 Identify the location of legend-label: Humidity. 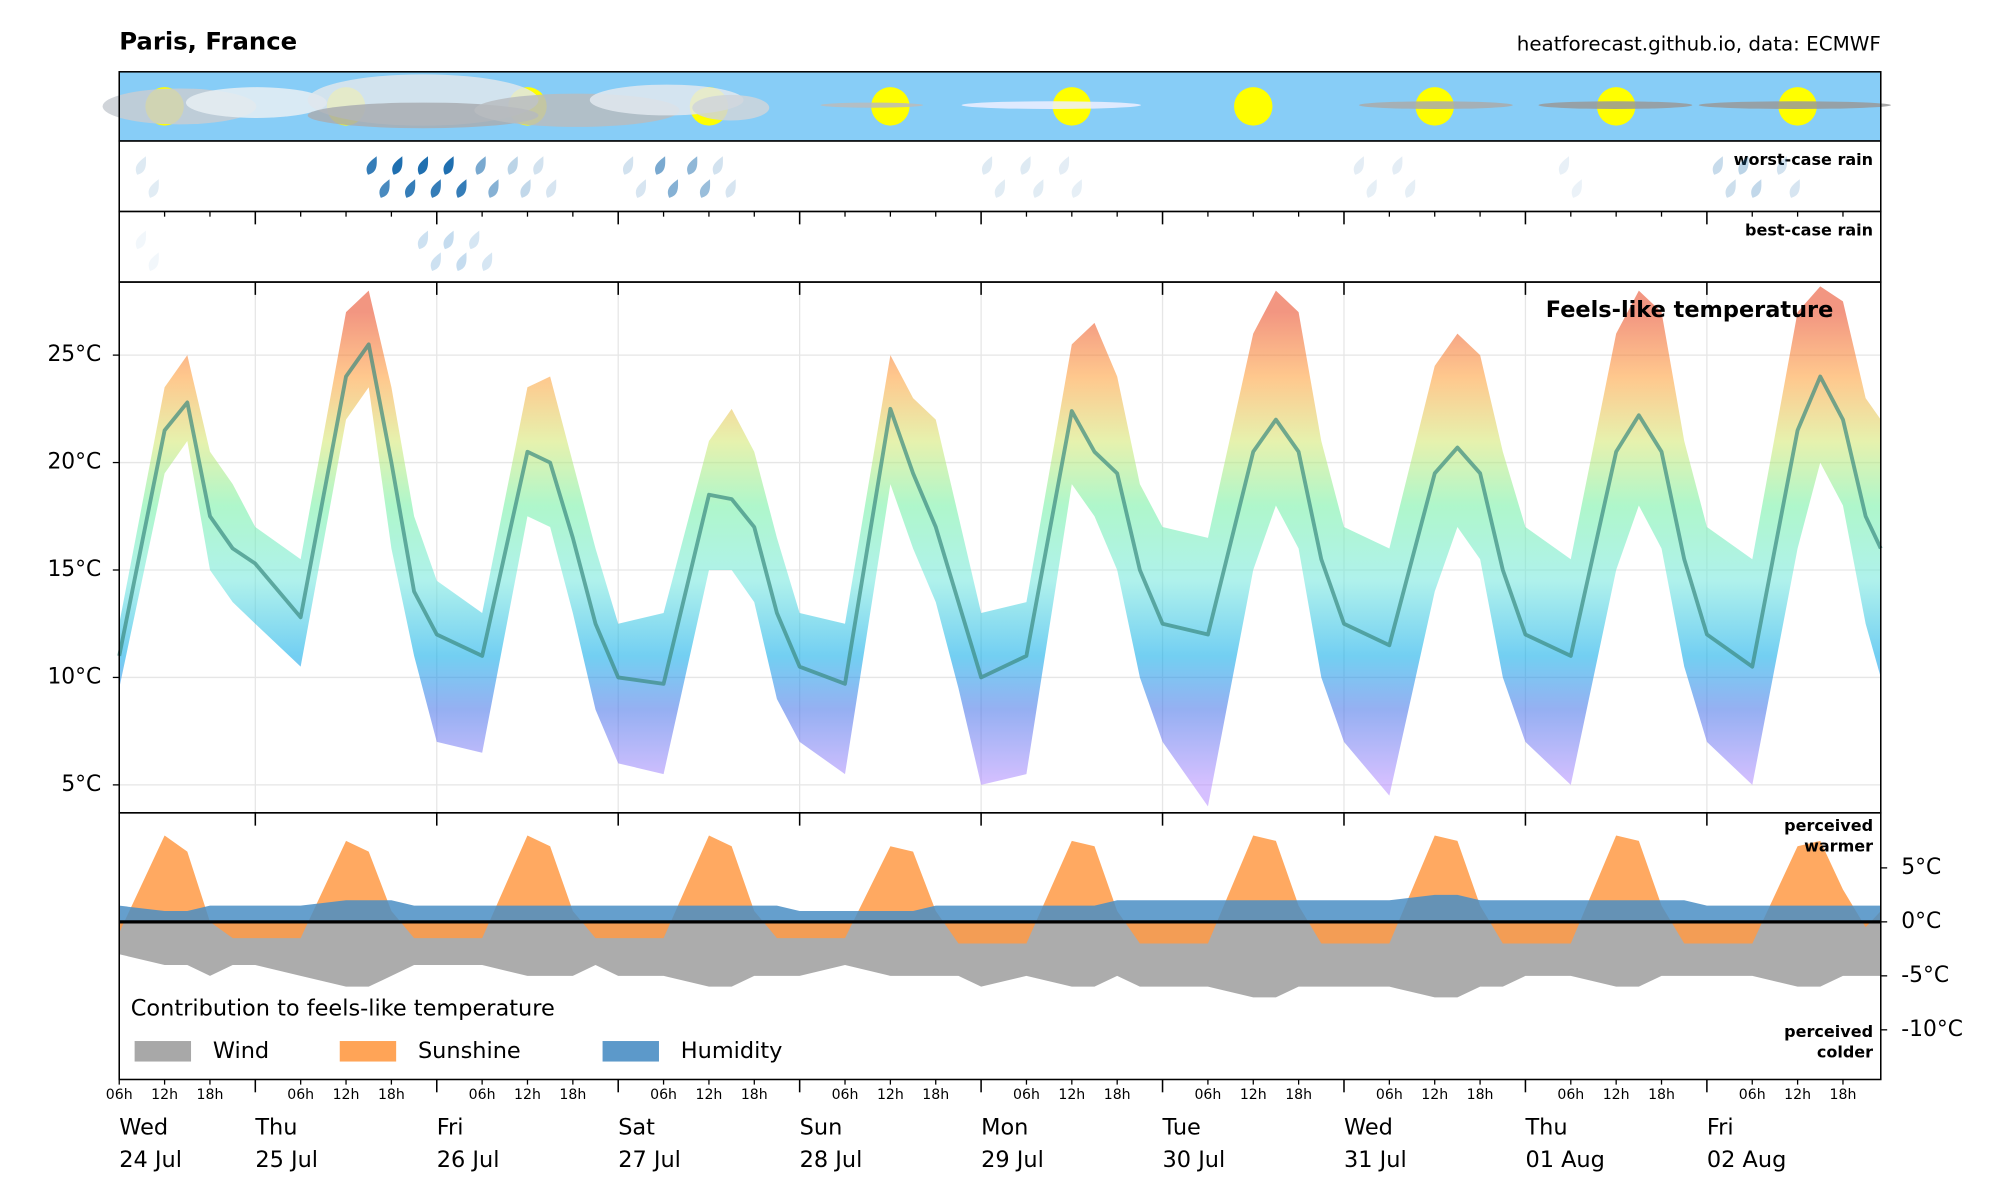
(732, 1051).